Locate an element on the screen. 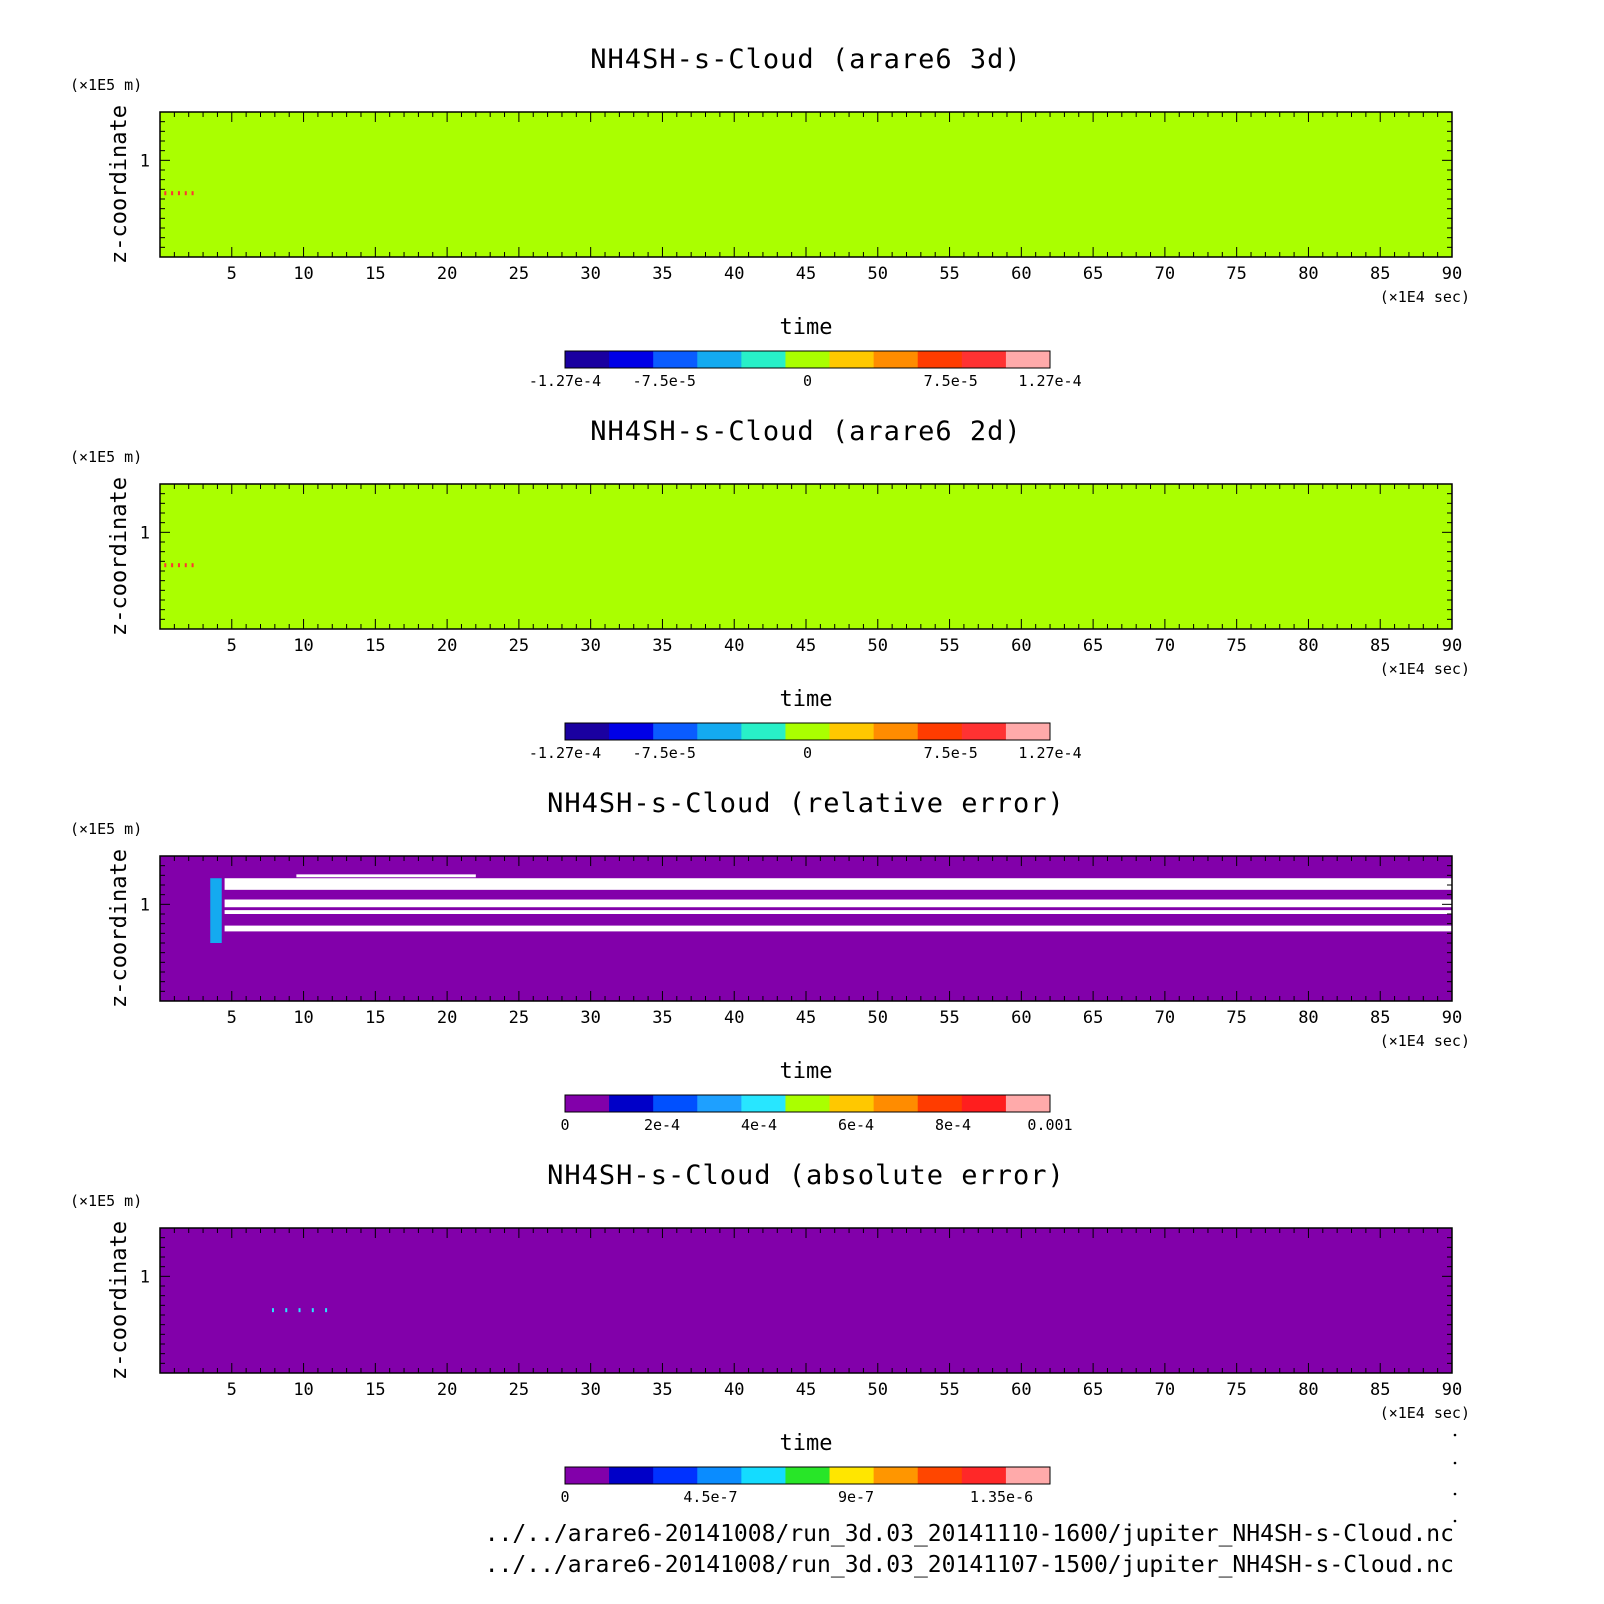 Image resolution: width=1604 pixels, height=1604 pixels. plot-area is located at coordinates (806, 1300).